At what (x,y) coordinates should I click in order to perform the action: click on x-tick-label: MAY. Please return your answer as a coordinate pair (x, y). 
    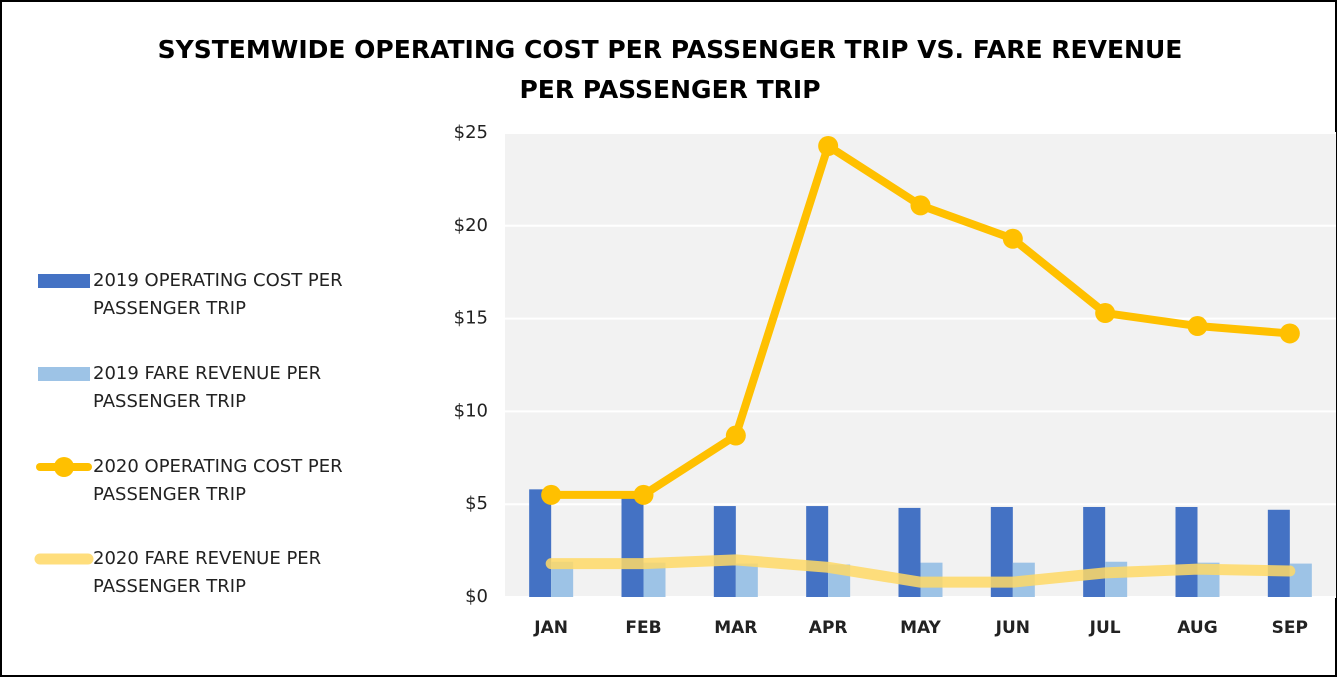
    Looking at the image, I should click on (920, 628).